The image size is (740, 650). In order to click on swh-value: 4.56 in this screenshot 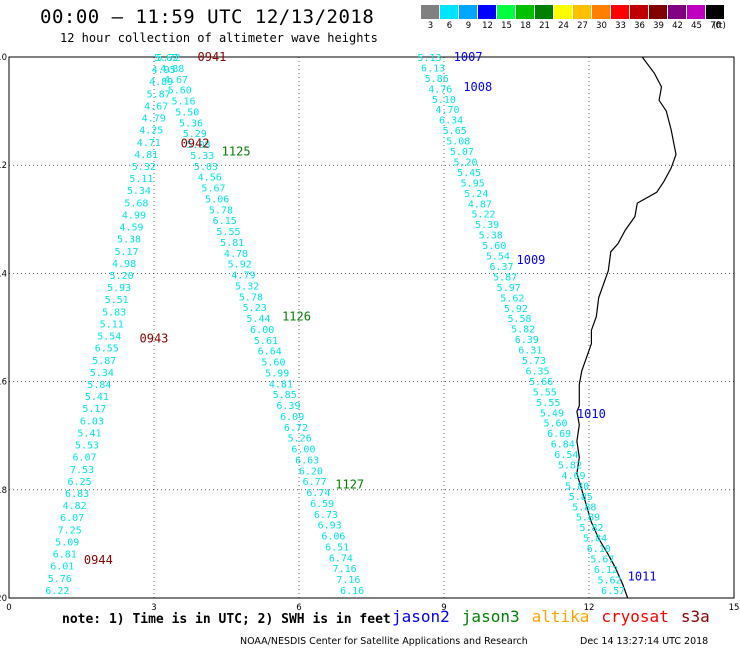, I will do `click(210, 178)`.